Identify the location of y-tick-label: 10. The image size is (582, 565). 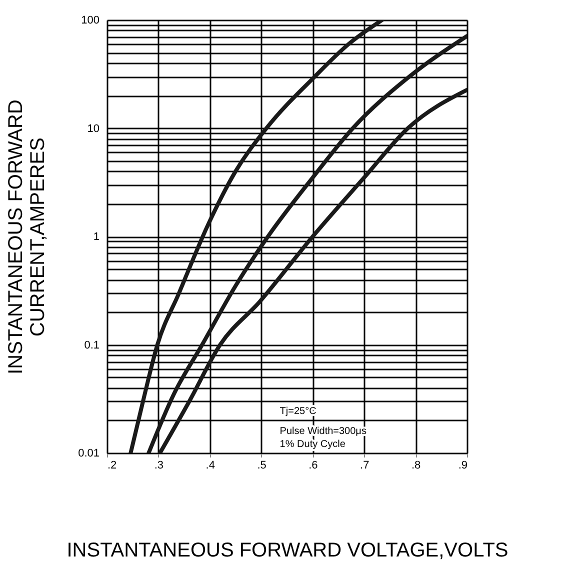
(93, 128).